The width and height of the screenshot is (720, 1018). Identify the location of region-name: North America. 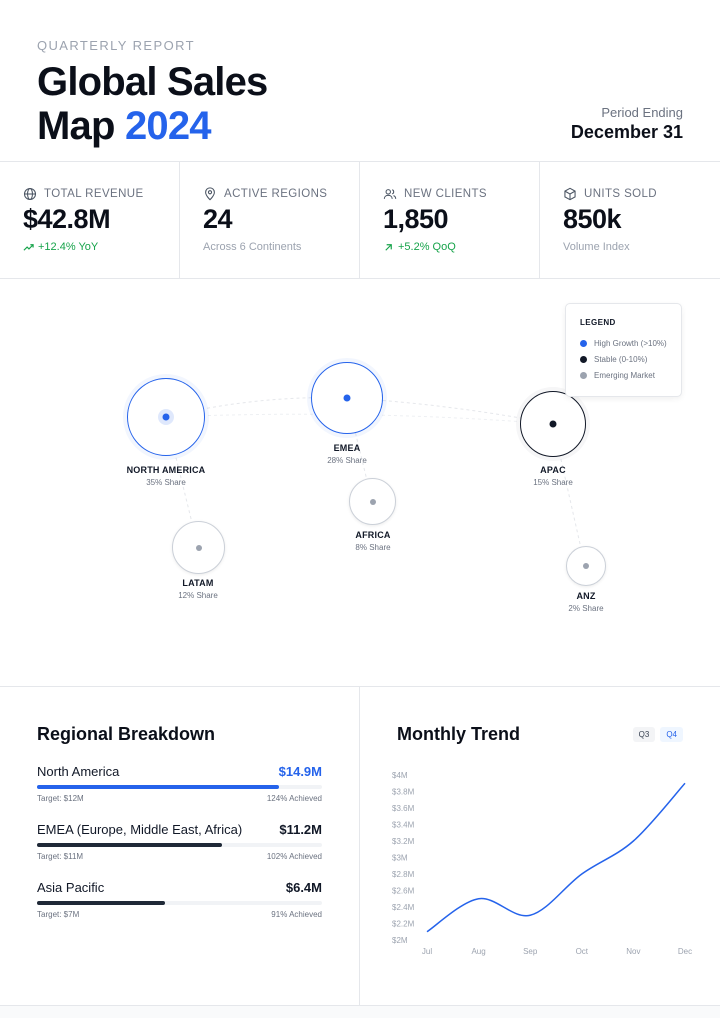
(78, 771).